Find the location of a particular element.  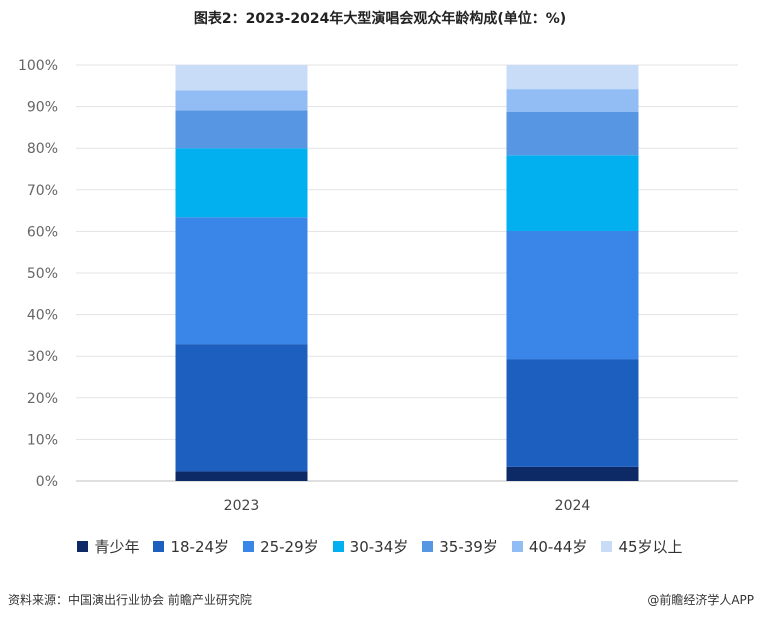

y-tick-label: 50% is located at coordinates (42, 274).